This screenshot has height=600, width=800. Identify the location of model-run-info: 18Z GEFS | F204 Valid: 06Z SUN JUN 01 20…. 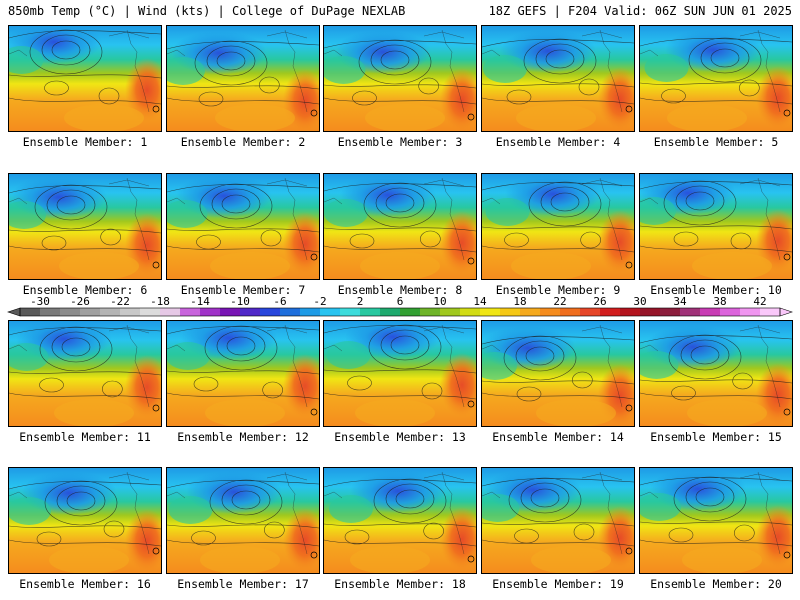
(640, 11).